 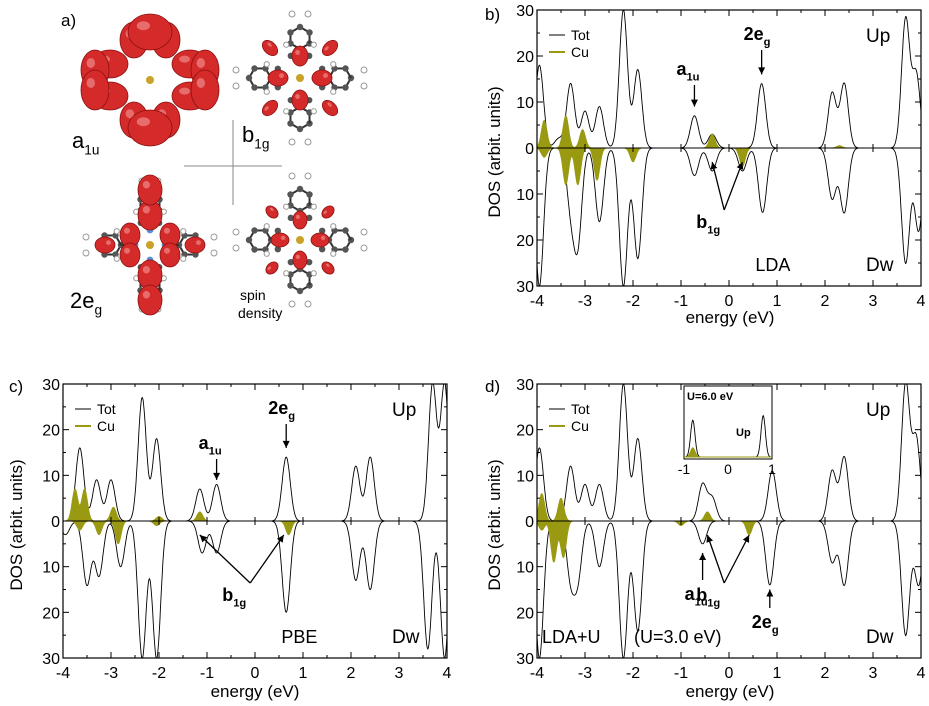 What do you see at coordinates (777, 301) in the screenshot?
I see `x-tick-label: 1` at bounding box center [777, 301].